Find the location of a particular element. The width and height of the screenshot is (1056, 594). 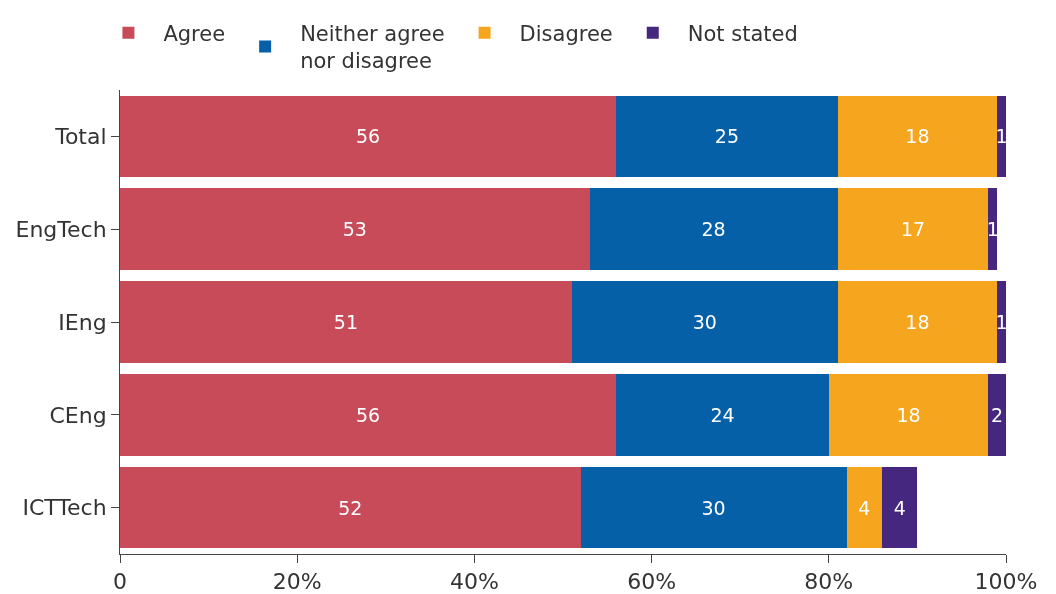

data-label: 52 is located at coordinates (350, 507).